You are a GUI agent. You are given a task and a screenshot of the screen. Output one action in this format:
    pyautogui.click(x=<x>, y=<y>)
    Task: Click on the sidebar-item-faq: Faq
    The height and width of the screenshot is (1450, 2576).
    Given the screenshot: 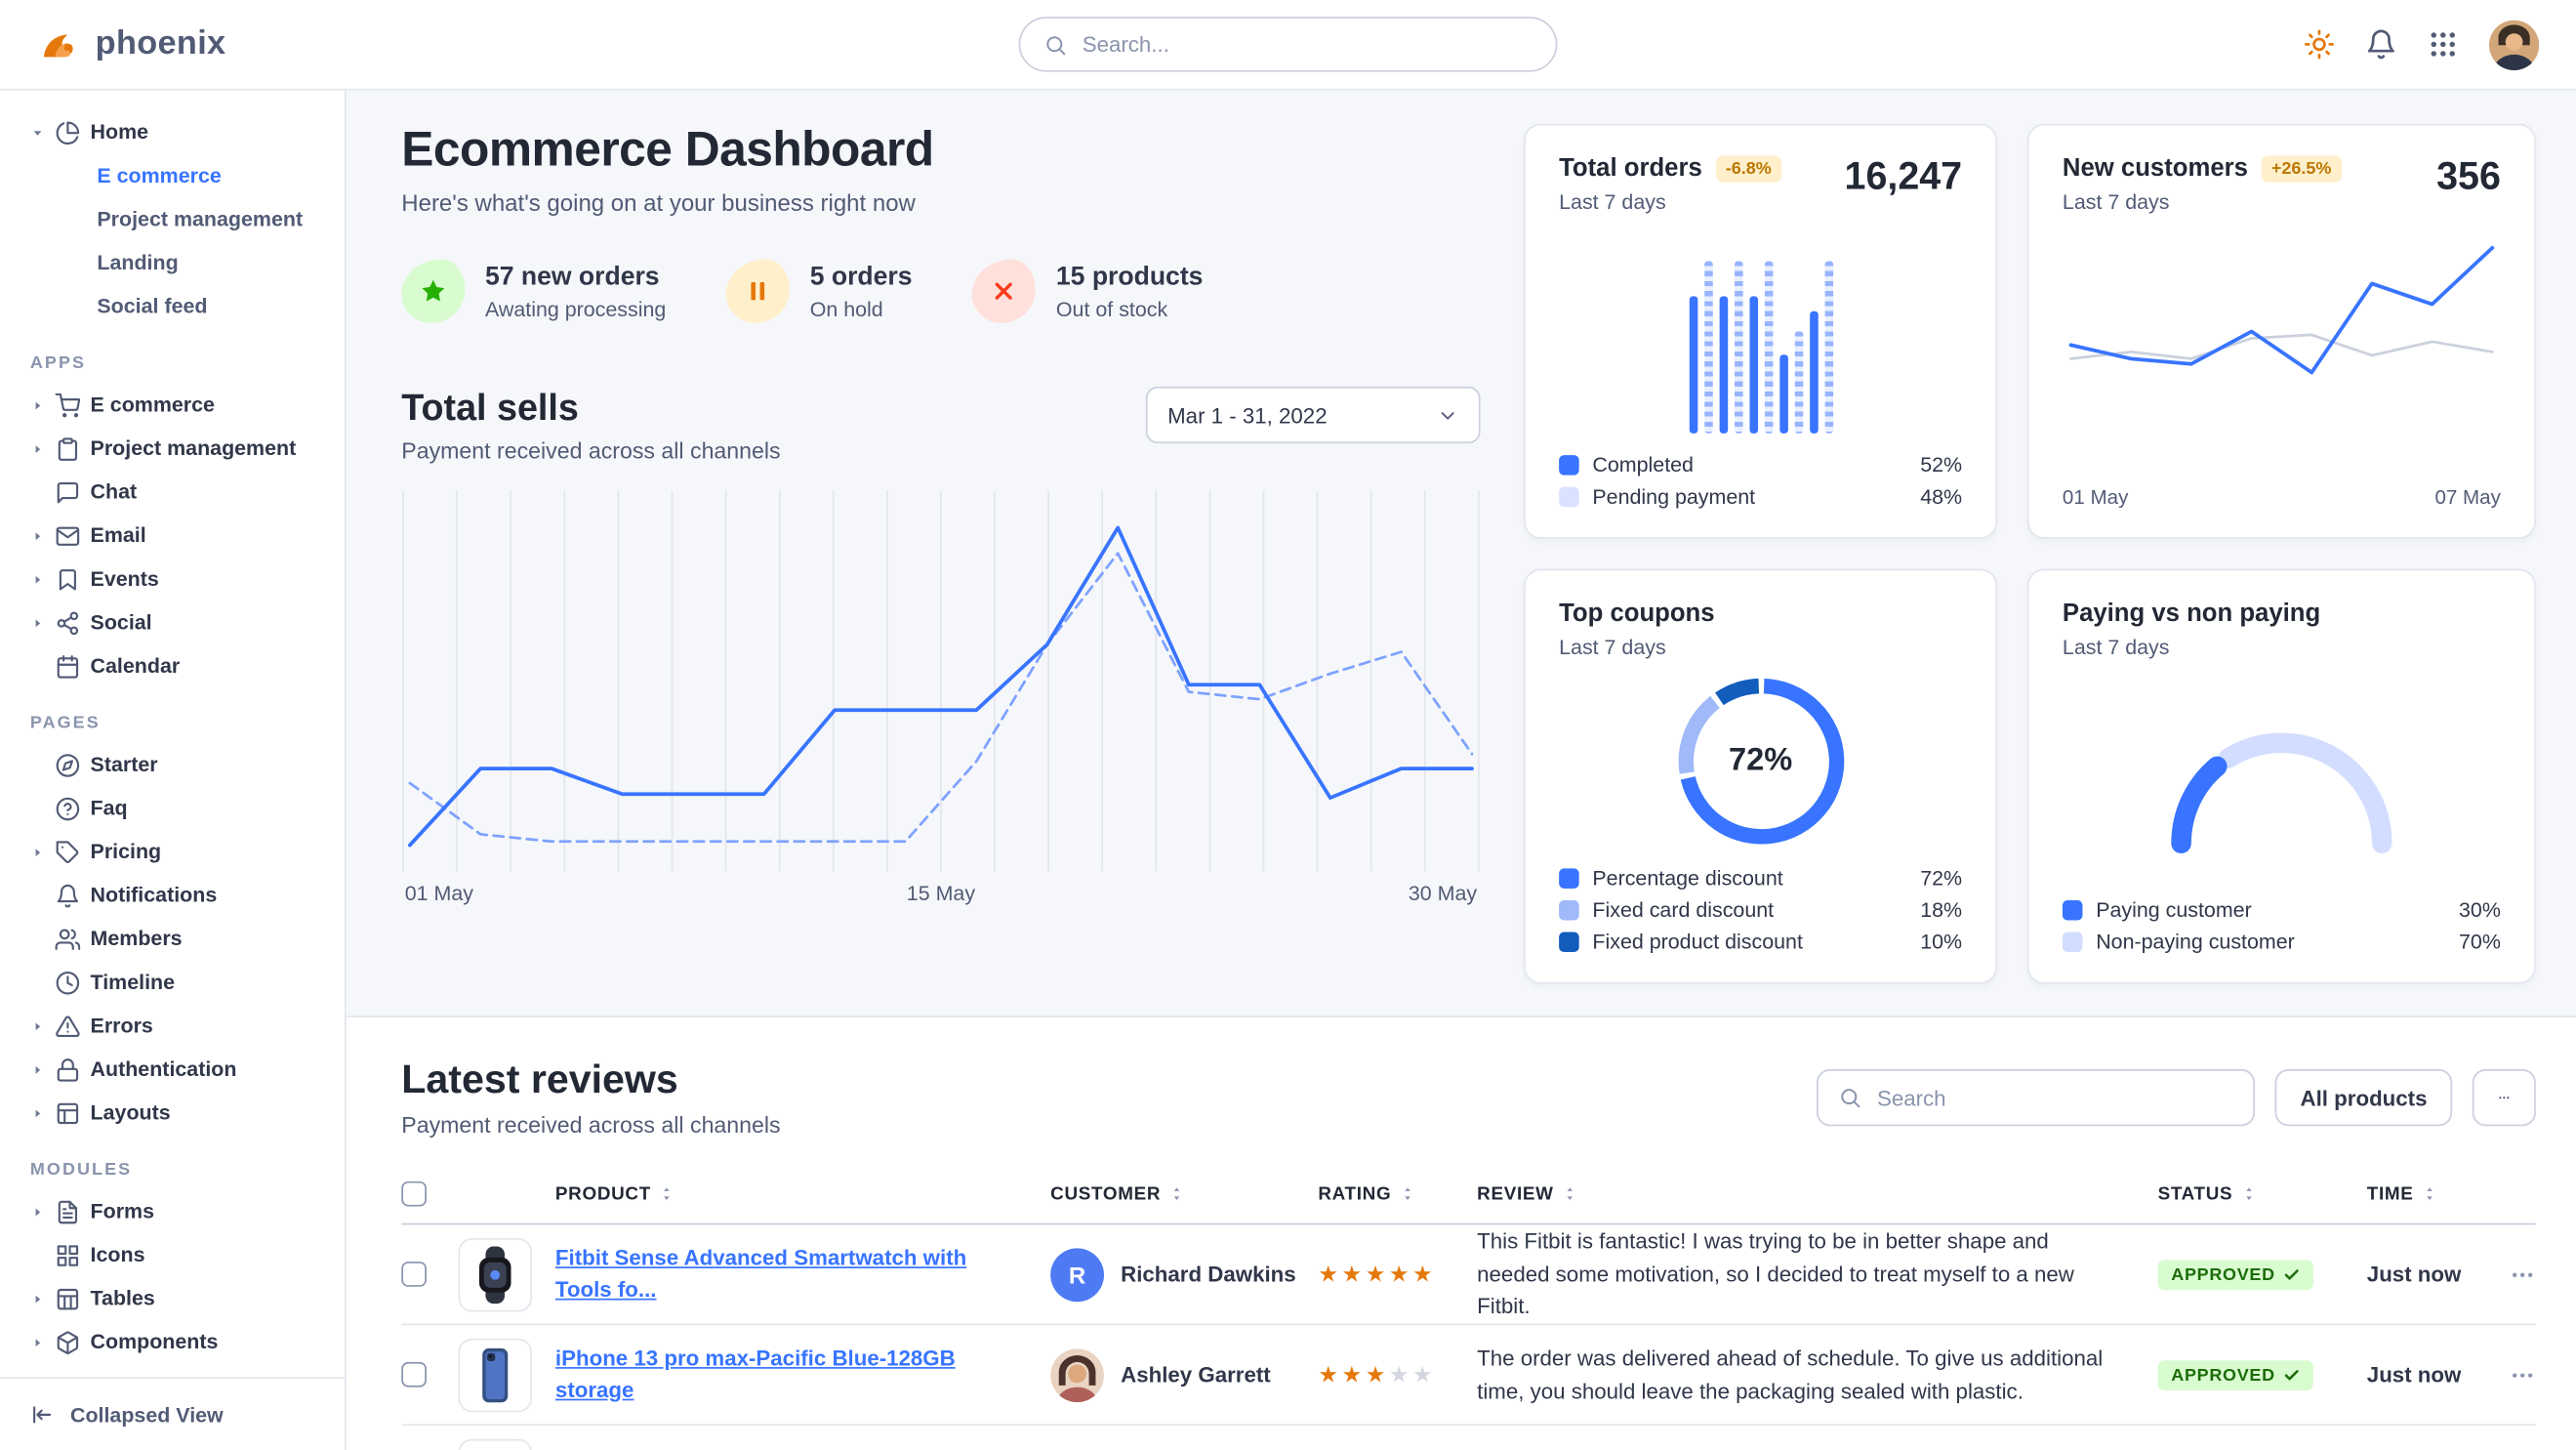 What is the action you would take?
    pyautogui.click(x=177, y=808)
    